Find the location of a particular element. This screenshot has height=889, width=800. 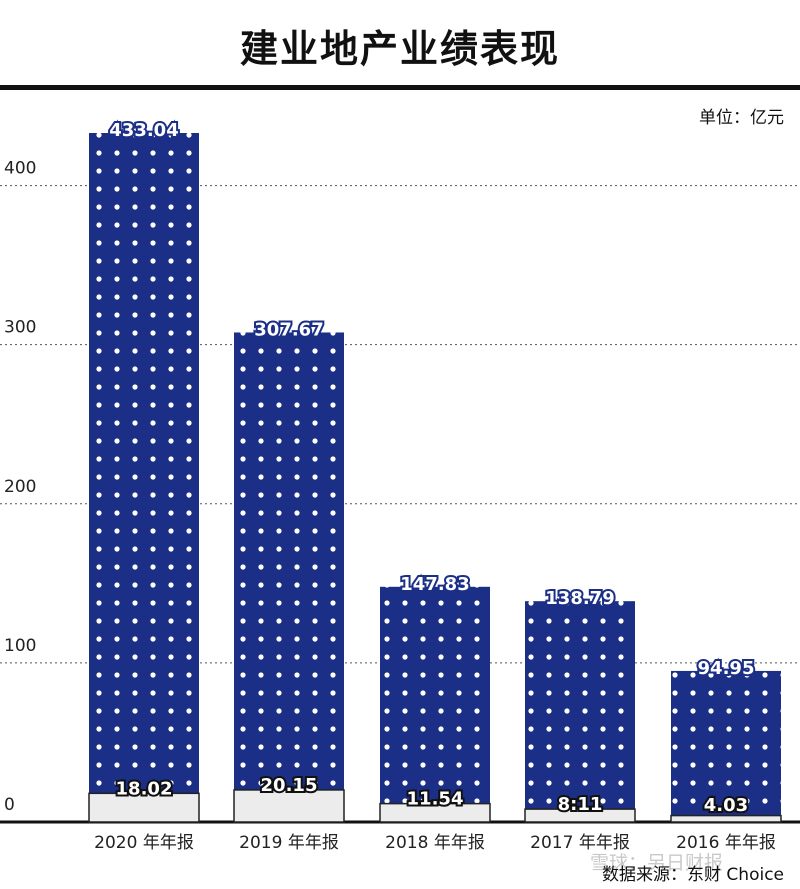

x-tick-label: 2018 年年报 is located at coordinates (435, 843).